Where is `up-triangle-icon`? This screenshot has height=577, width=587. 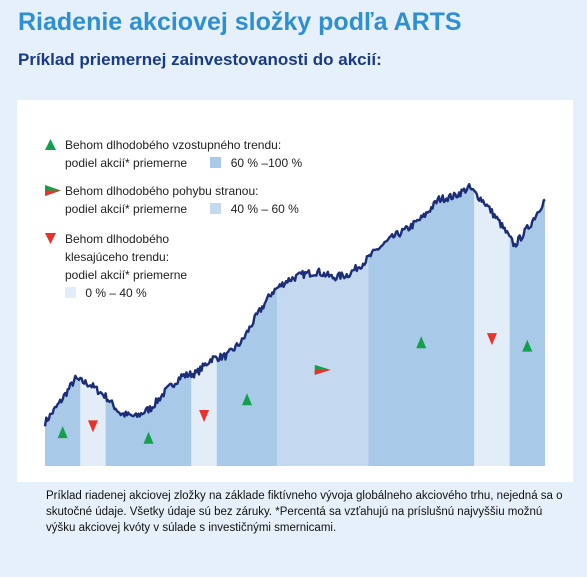 up-triangle-icon is located at coordinates (50, 144).